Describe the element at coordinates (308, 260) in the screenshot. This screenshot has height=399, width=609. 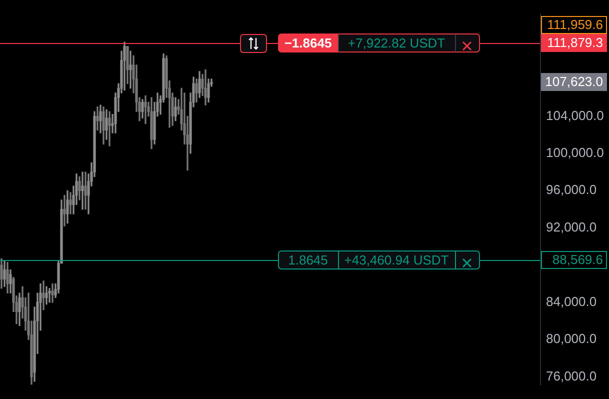
I see `annotation: 1.8645` at that location.